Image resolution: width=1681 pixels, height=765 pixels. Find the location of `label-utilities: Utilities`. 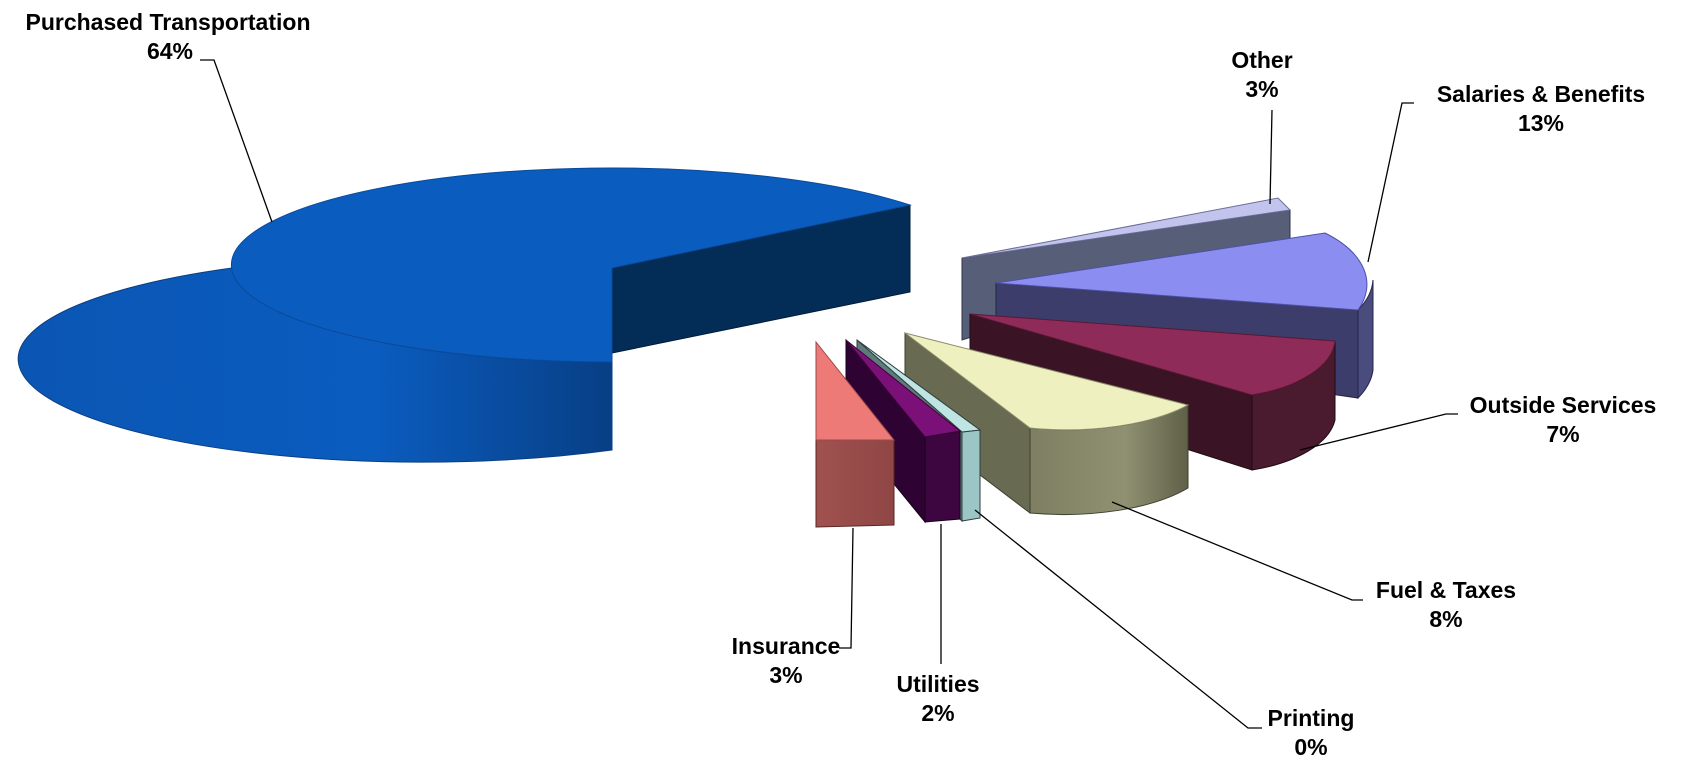

label-utilities: Utilities is located at coordinates (937, 684).